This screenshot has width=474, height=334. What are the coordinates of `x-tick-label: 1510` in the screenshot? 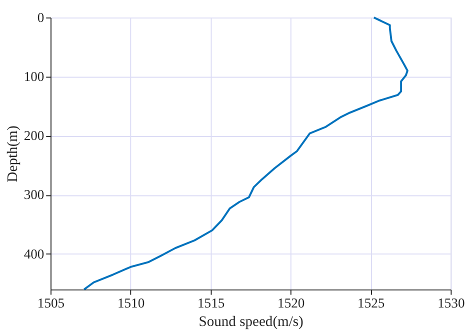 It's located at (131, 302).